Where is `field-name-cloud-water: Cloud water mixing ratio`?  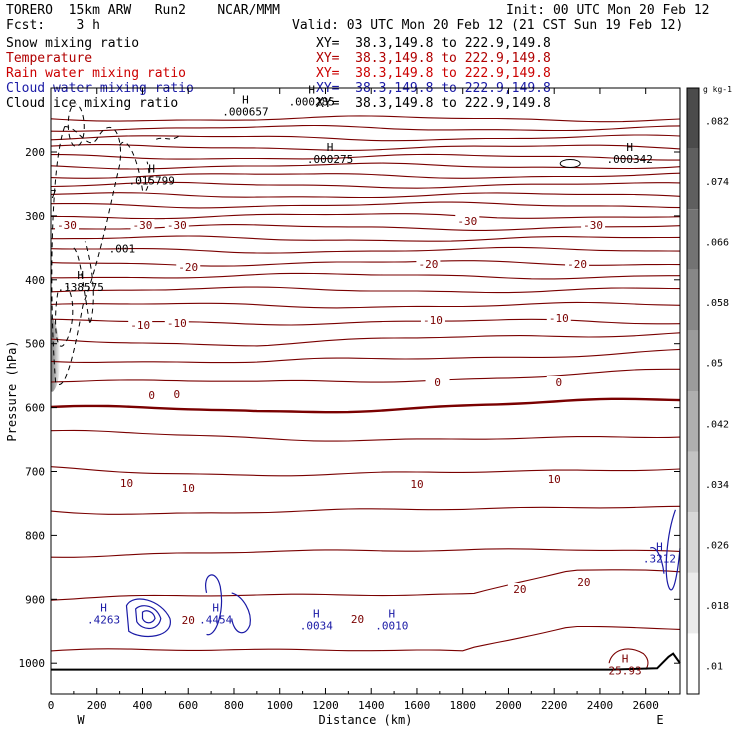 field-name-cloud-water: Cloud water mixing ratio is located at coordinates (100, 88).